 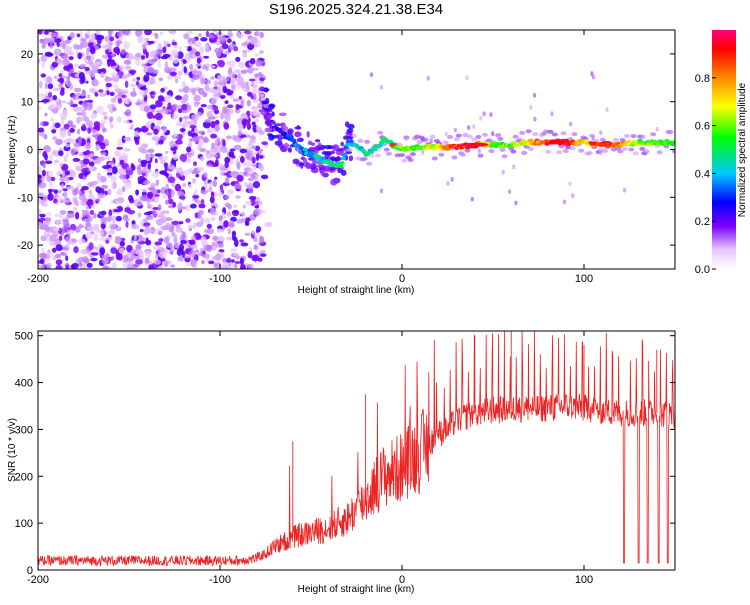 I want to click on y-tick-label: 200, so click(x=24, y=477).